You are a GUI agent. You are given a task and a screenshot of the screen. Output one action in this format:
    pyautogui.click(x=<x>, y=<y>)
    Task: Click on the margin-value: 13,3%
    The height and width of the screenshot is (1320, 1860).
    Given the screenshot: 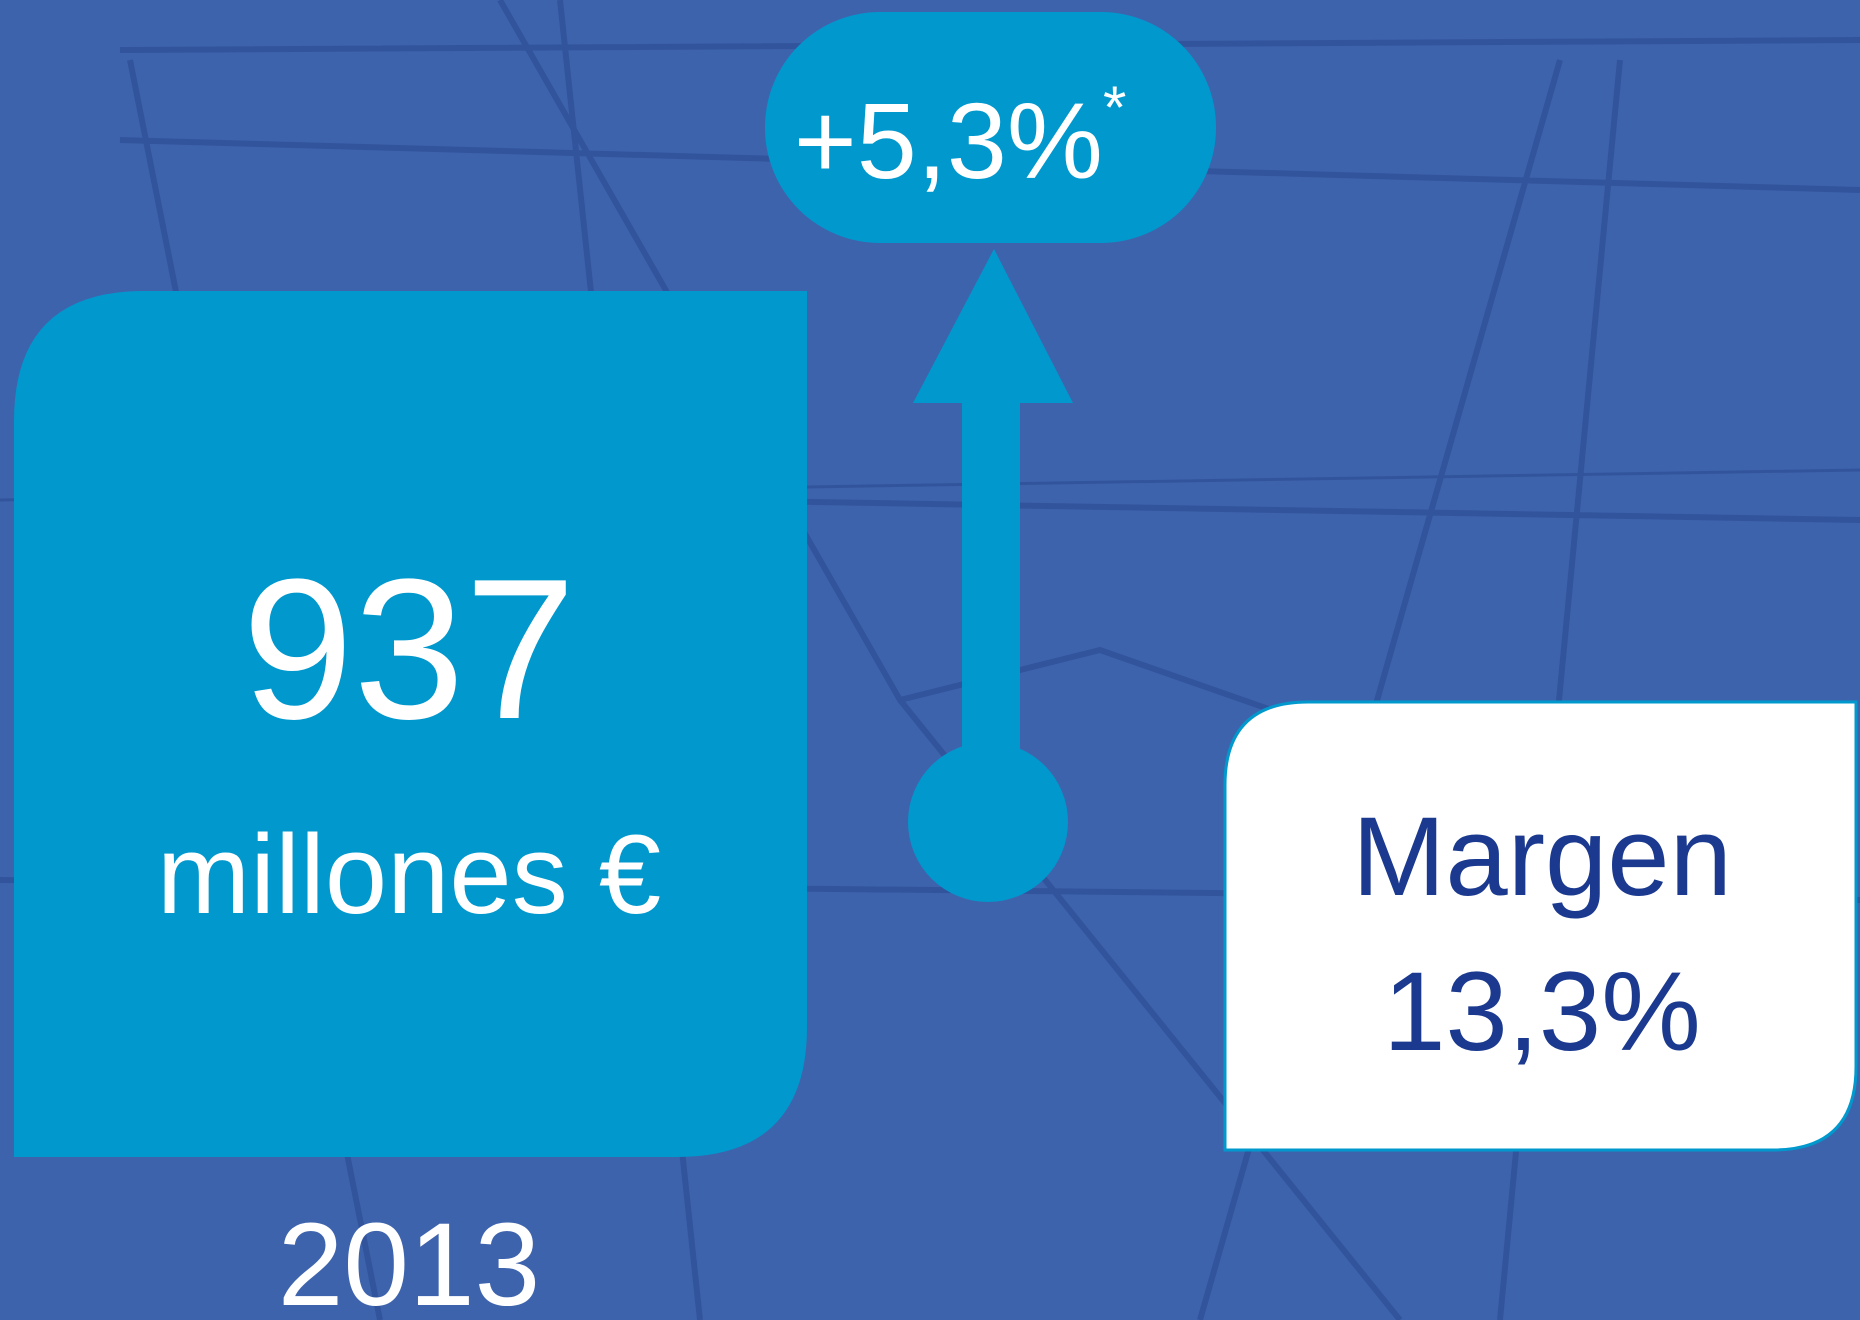 What is the action you would take?
    pyautogui.click(x=1542, y=1011)
    